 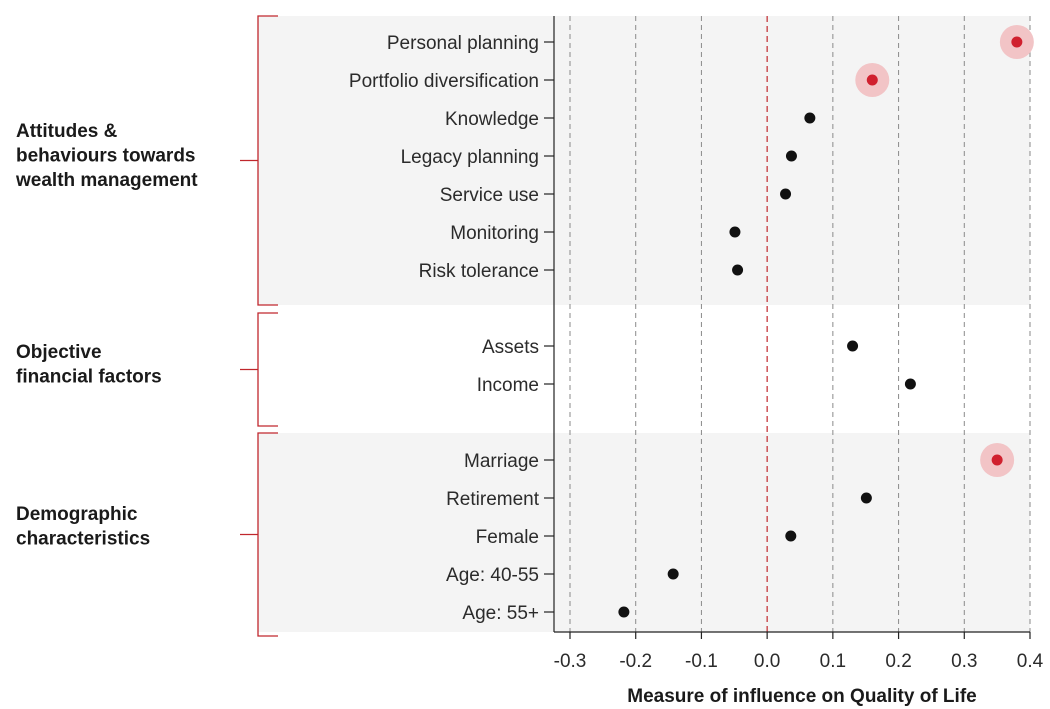 What do you see at coordinates (570, 661) in the screenshot?
I see `x-tick-label: -0.3` at bounding box center [570, 661].